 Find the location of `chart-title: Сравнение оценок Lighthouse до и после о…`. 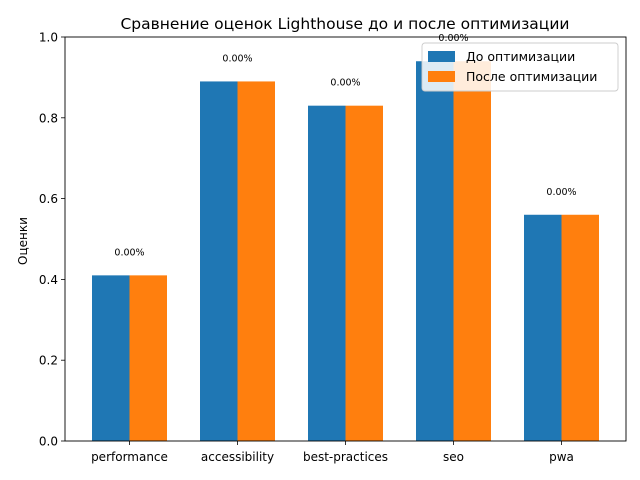

chart-title: Сравнение оценок Lighthouse до и после о… is located at coordinates (344, 24).